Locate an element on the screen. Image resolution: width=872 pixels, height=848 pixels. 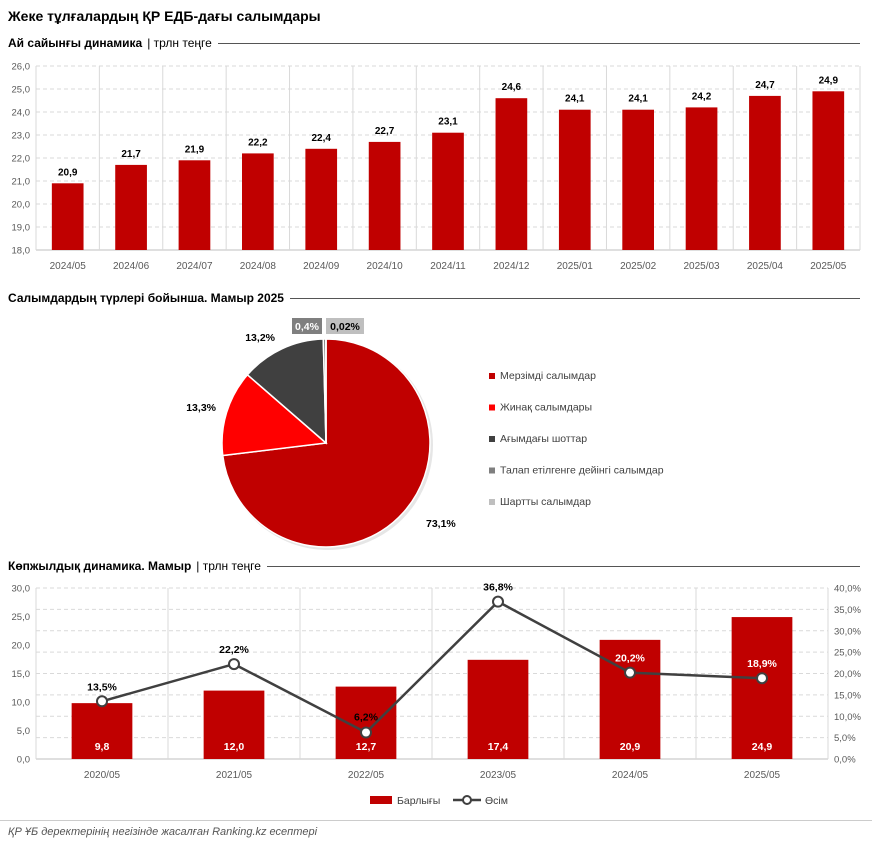
bar-value-label: 22,2 is located at coordinates (258, 142).